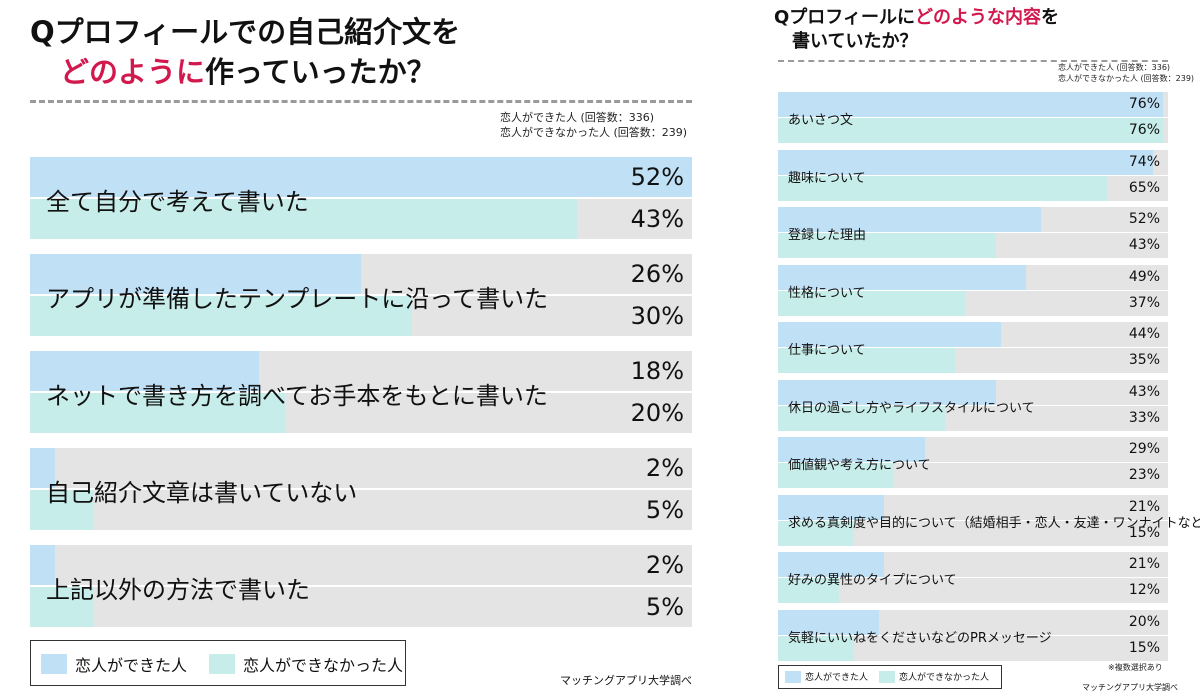 The width and height of the screenshot is (1200, 697). What do you see at coordinates (827, 178) in the screenshot?
I see `right-category-label: 趣味について` at bounding box center [827, 178].